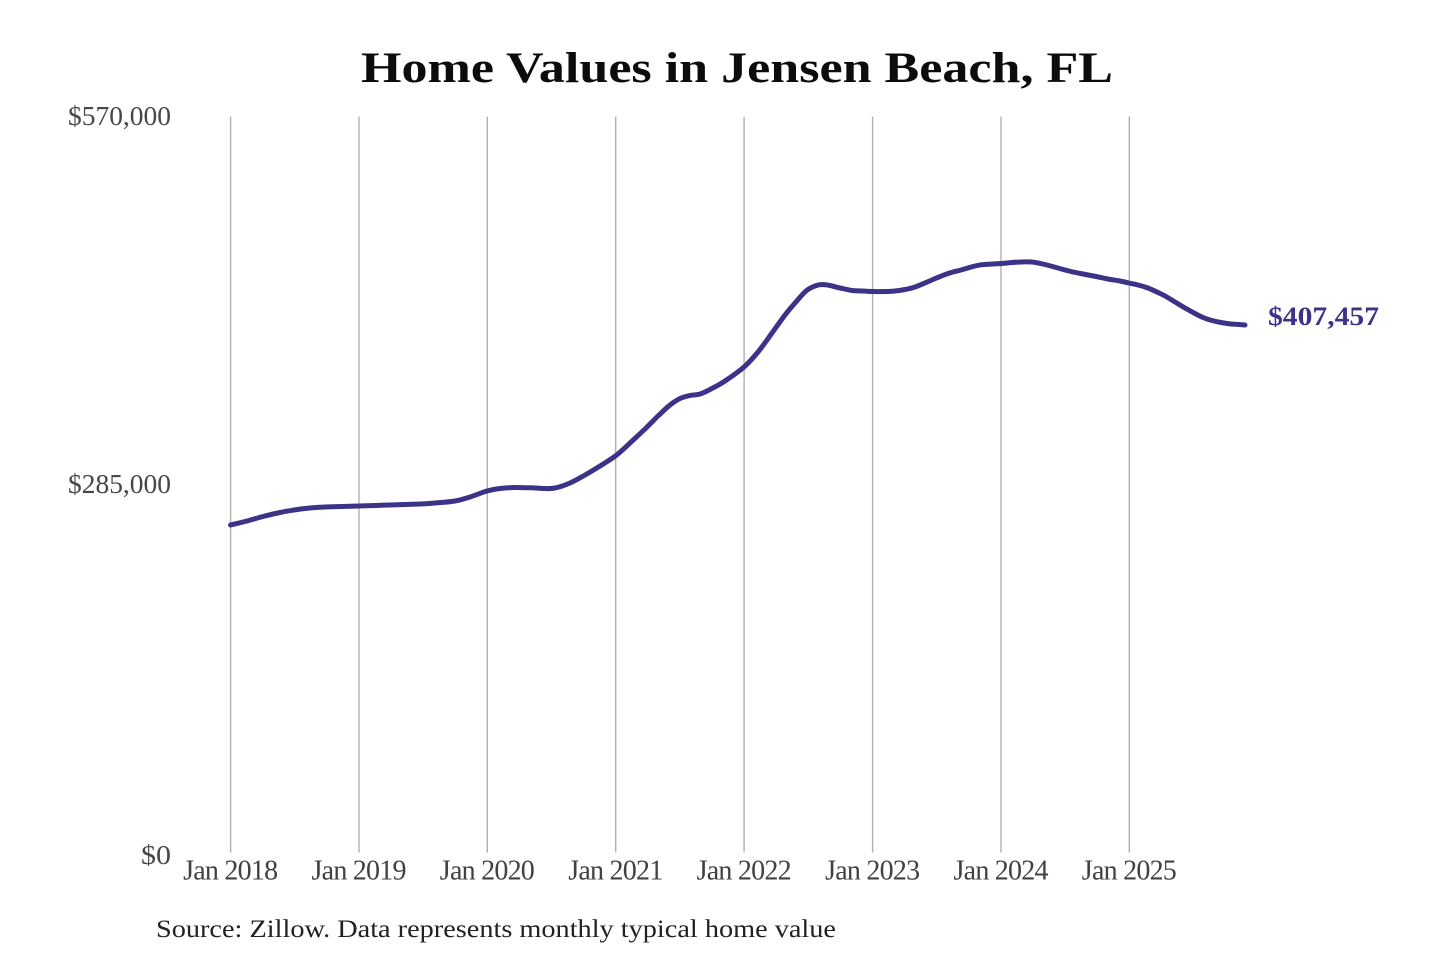  Describe the element at coordinates (119, 116) in the screenshot. I see `svg-text: $570,000` at that location.